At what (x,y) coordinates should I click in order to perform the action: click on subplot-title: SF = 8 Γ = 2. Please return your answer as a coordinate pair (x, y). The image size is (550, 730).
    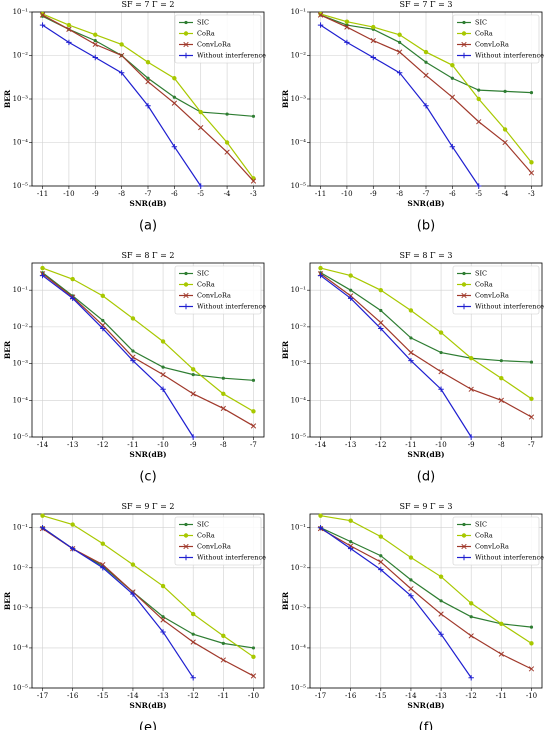
    Looking at the image, I should click on (148, 255).